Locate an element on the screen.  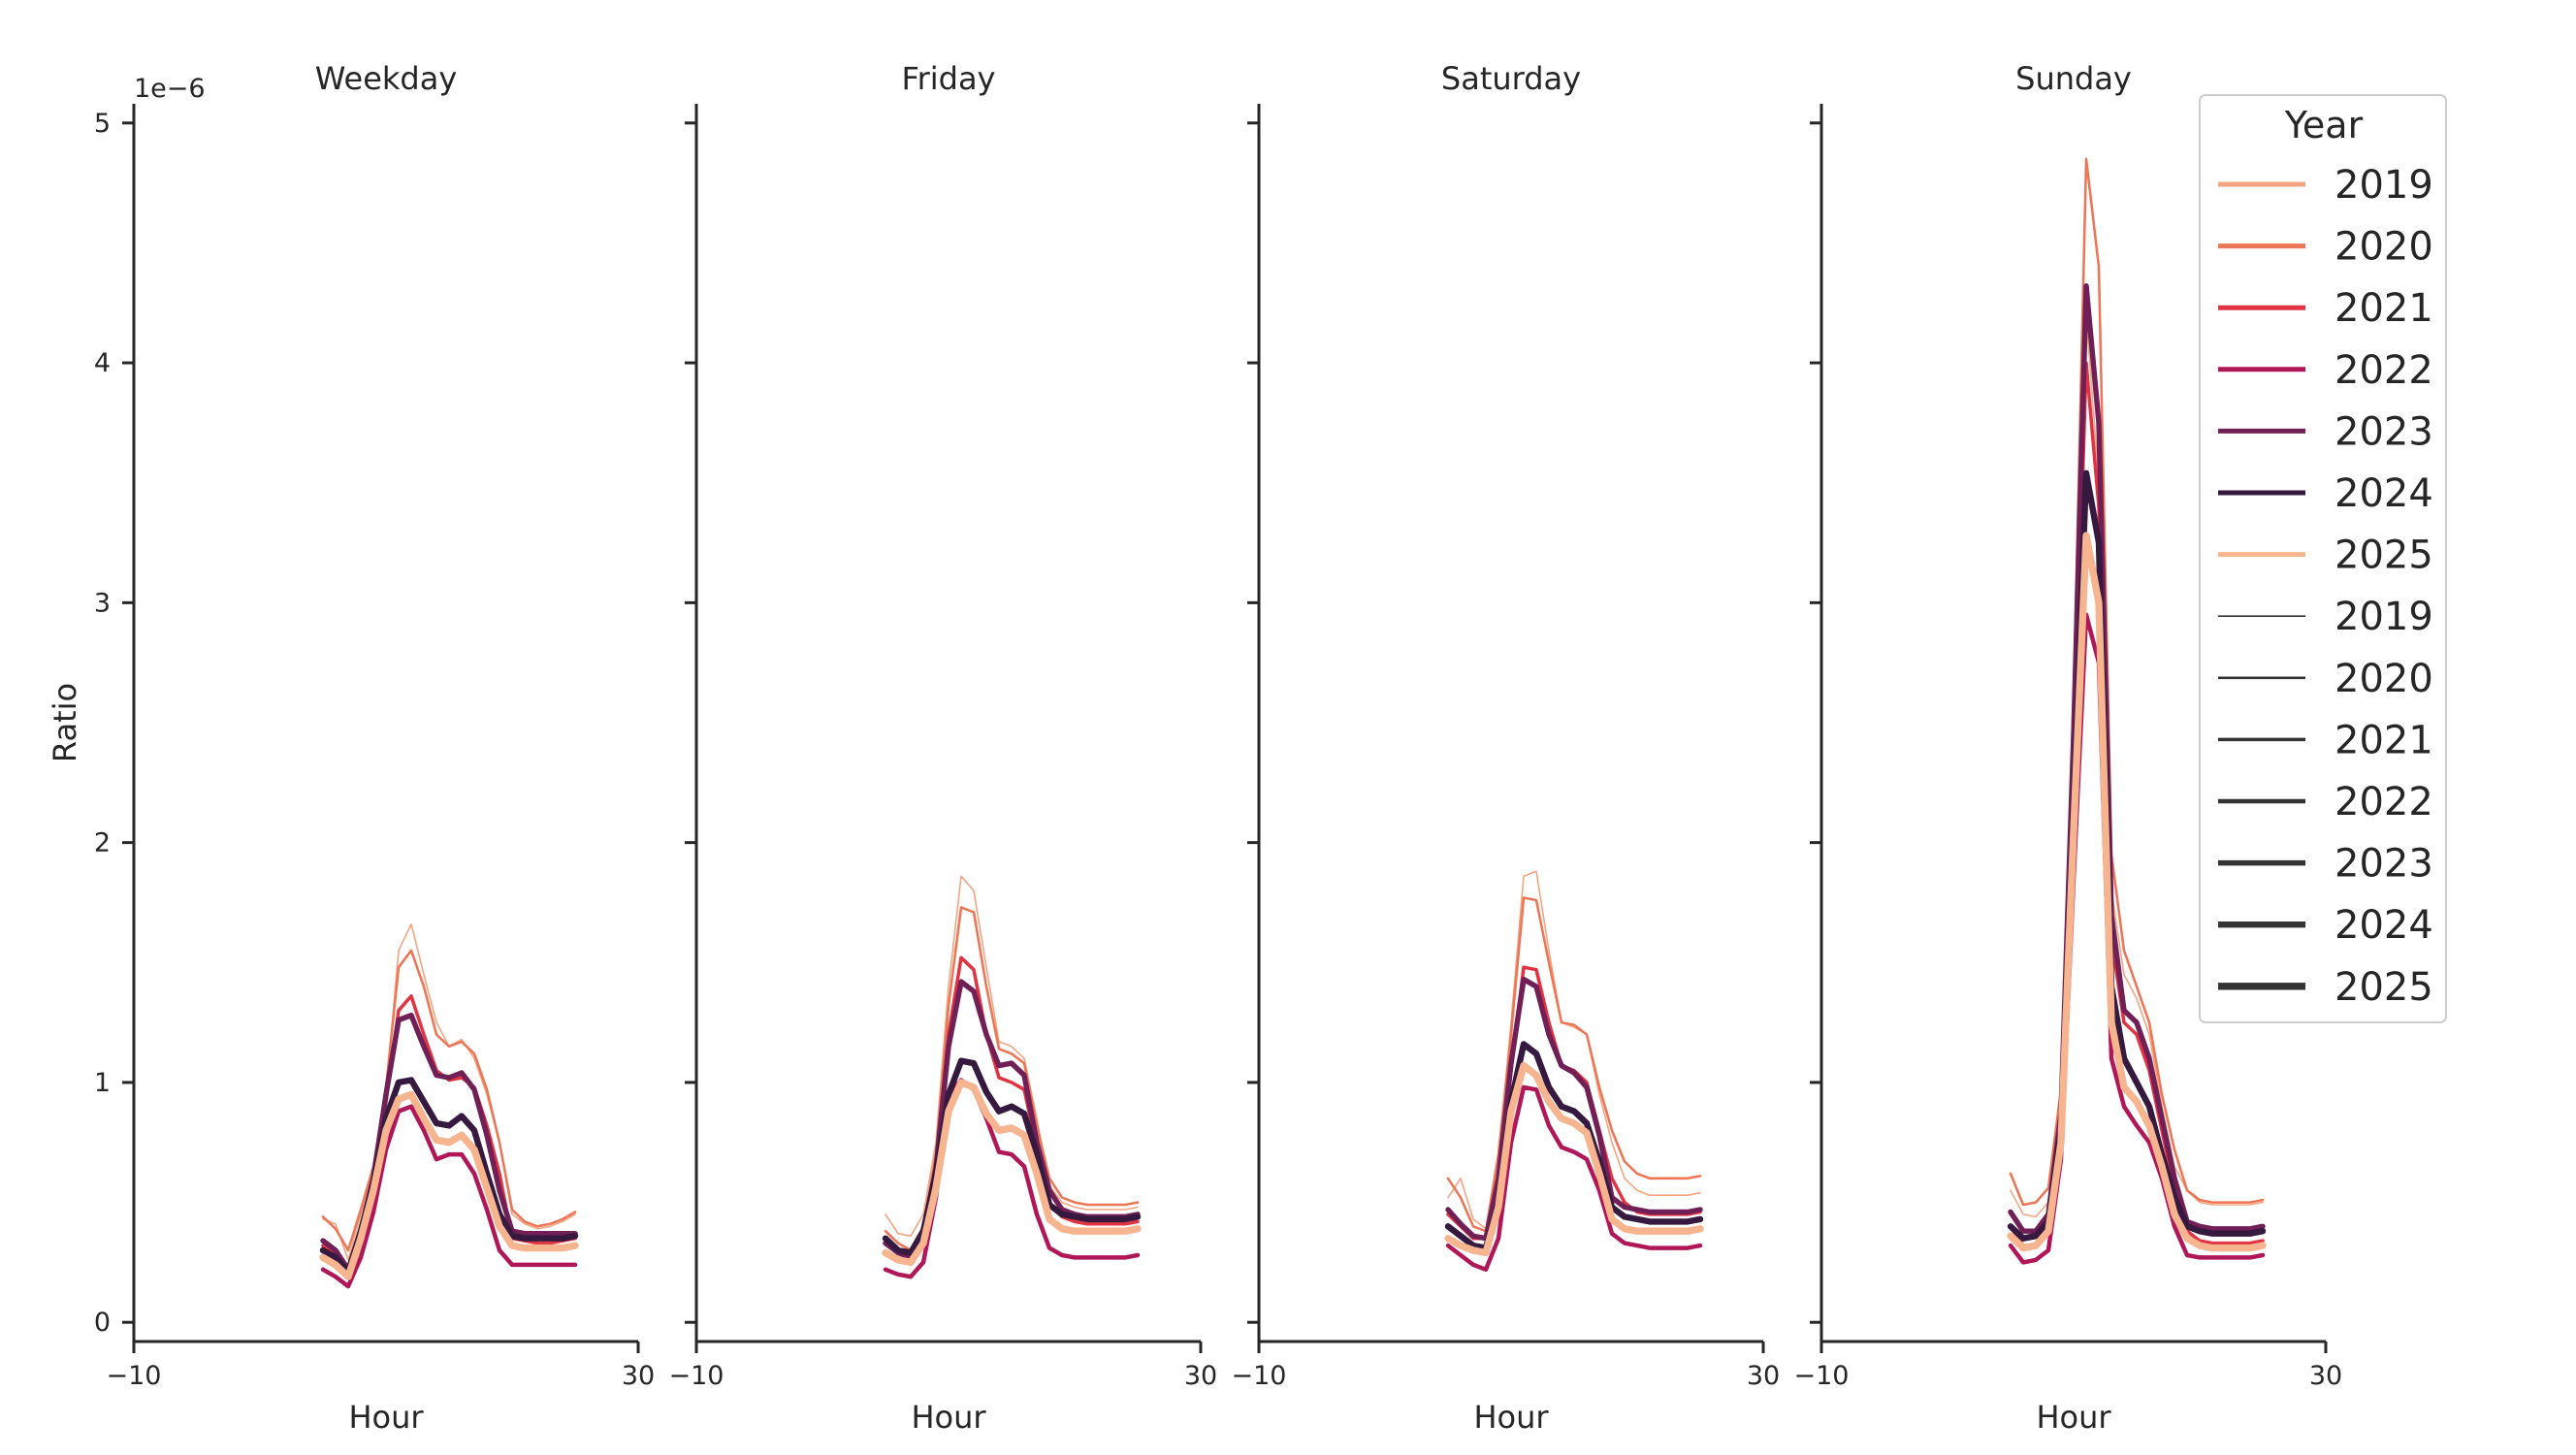
panel-title: Saturday is located at coordinates (1511, 78).